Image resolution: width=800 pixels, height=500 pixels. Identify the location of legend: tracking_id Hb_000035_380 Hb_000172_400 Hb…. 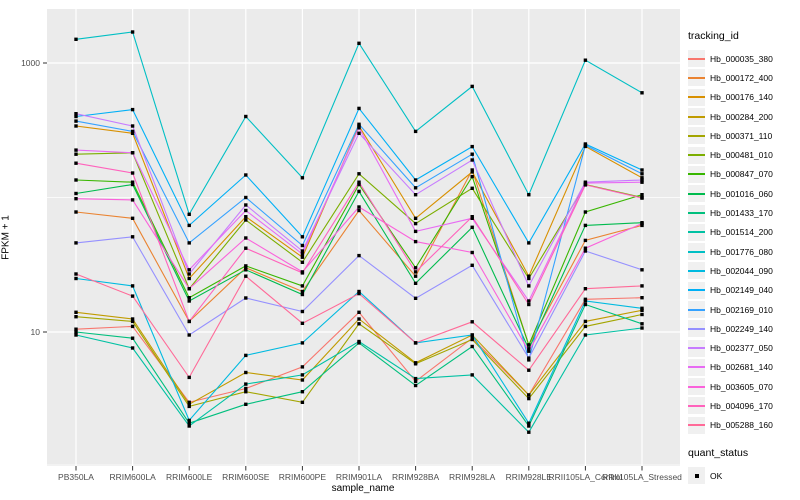
(743, 257).